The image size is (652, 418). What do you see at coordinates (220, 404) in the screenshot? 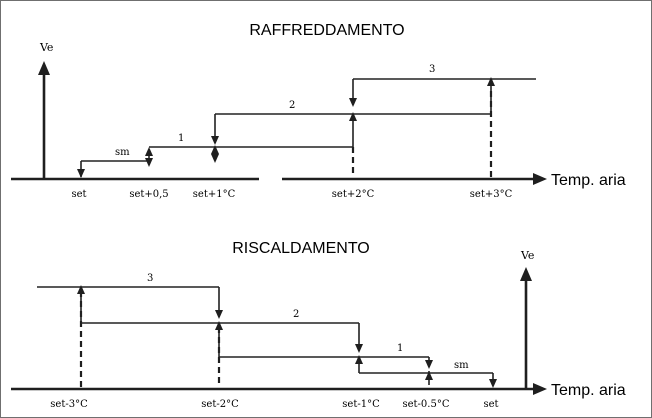
I see `heating-tick-set-2: set-2°C` at bounding box center [220, 404].